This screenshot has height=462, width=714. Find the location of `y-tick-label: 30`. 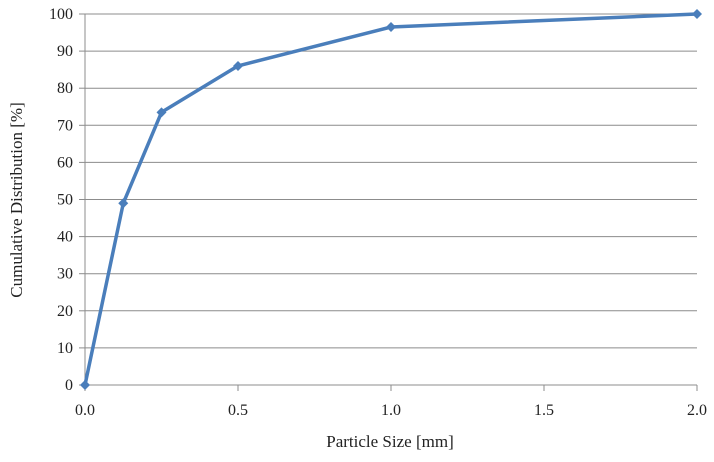

y-tick-label: 30 is located at coordinates (65, 274).